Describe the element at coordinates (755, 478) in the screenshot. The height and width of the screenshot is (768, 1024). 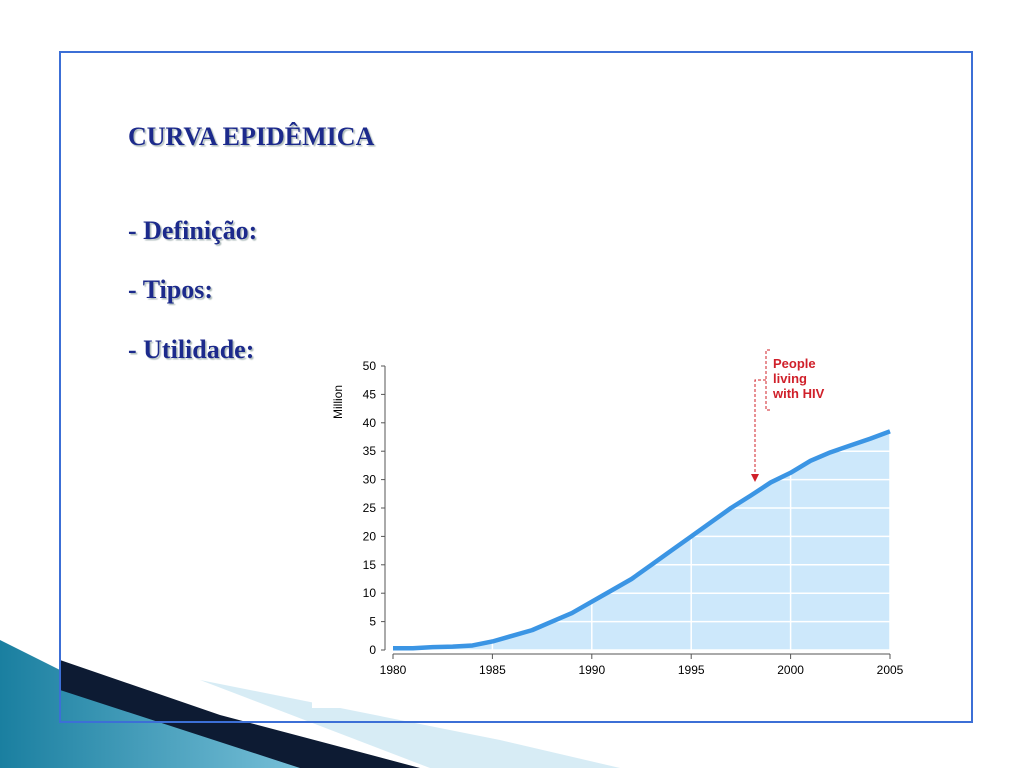
I see `annotation-arrow` at that location.